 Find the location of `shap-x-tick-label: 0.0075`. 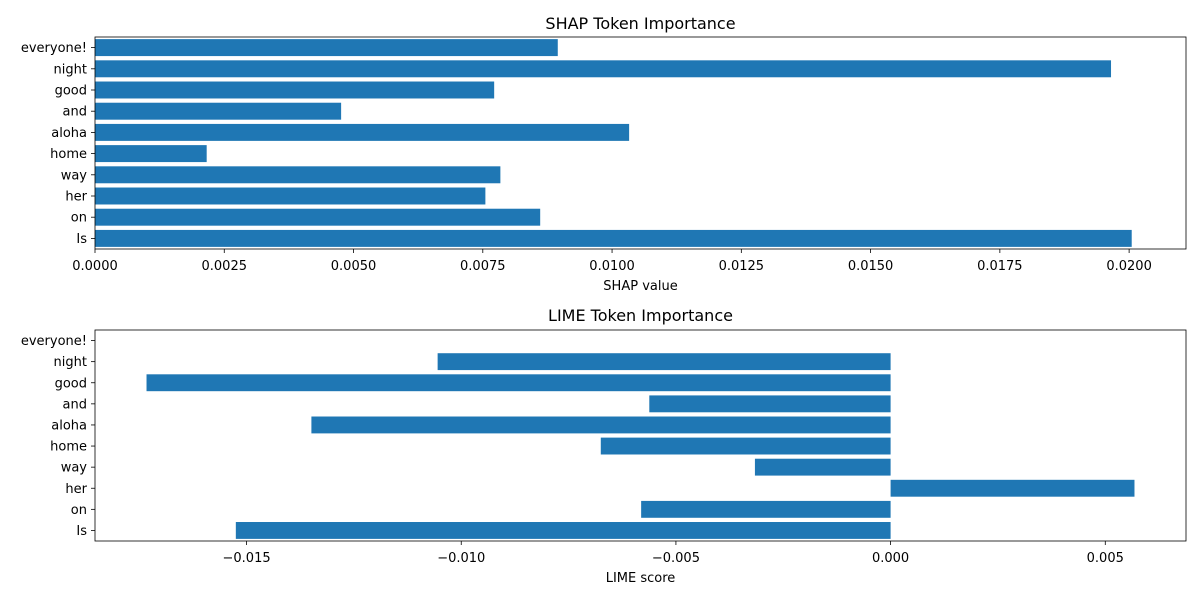

shap-x-tick-label: 0.0075 is located at coordinates (483, 266).